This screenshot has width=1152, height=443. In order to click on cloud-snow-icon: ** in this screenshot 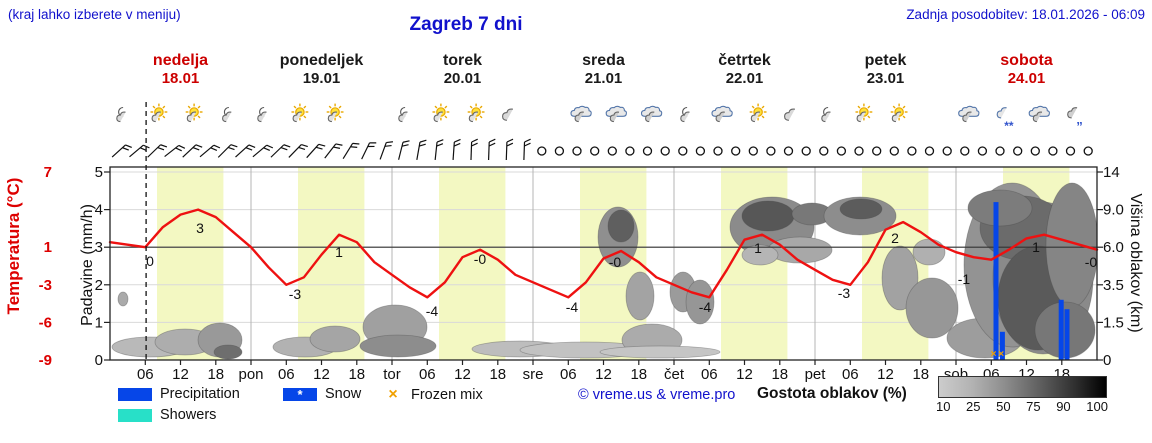, I will do `click(1005, 120)`.